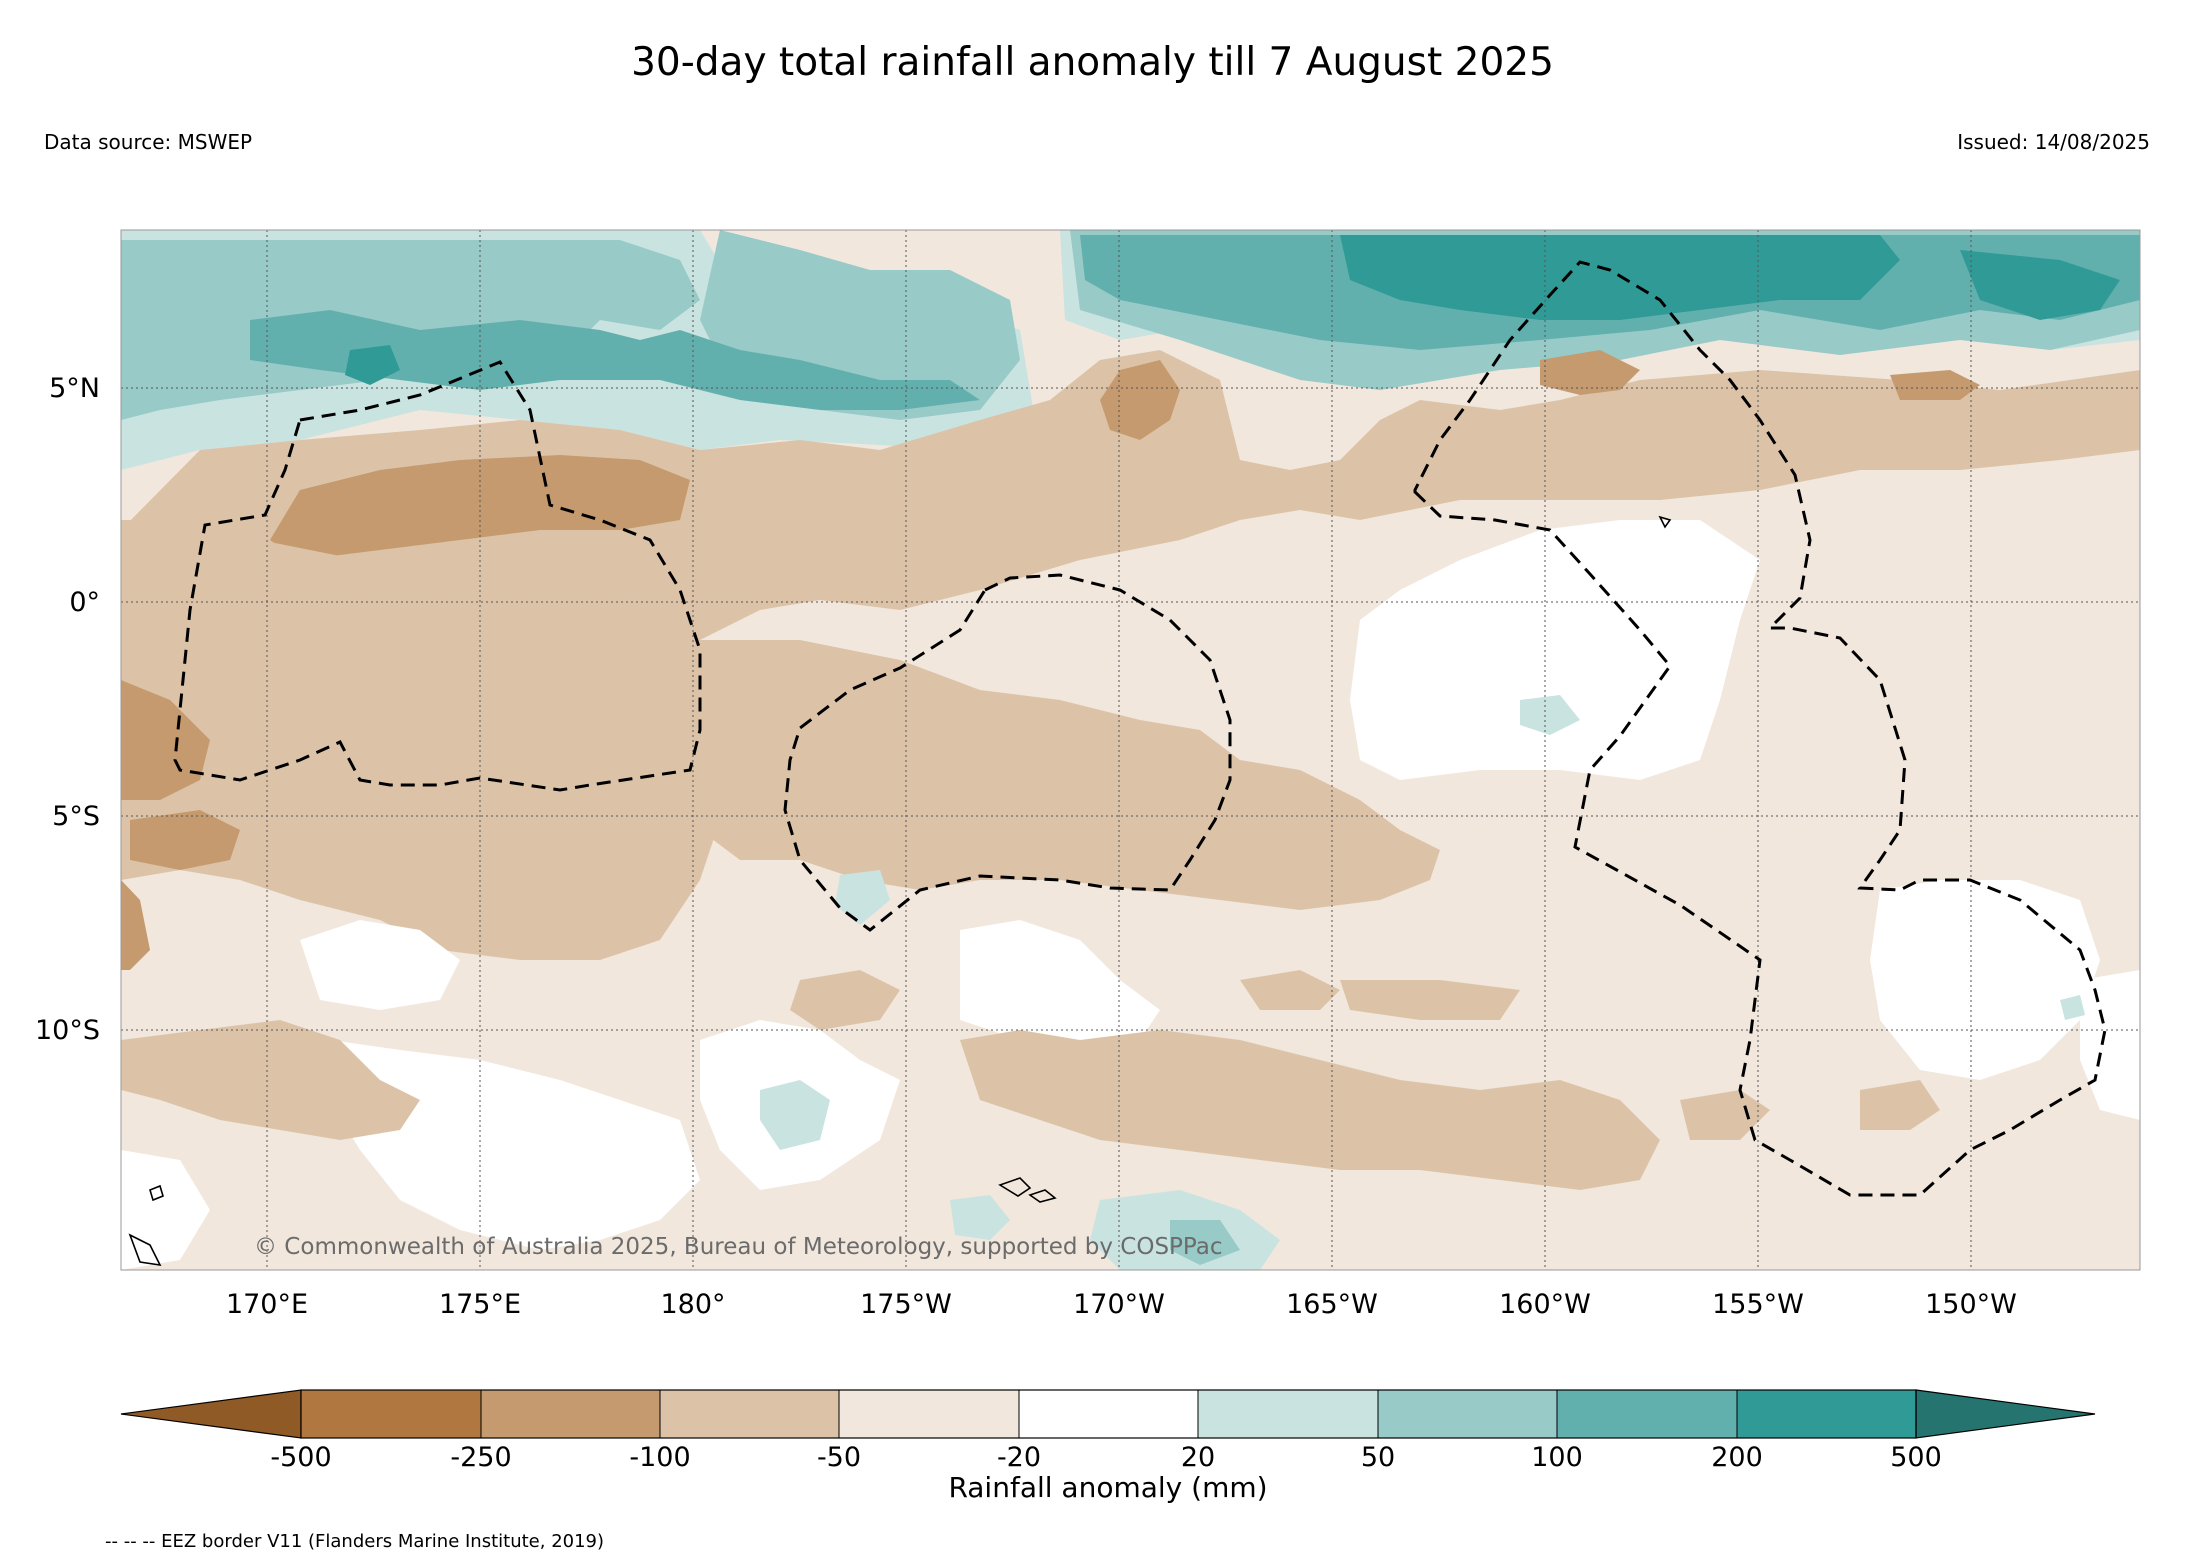  What do you see at coordinates (615, 360) in the screenshot?
I see `wet-band-west-core` at bounding box center [615, 360].